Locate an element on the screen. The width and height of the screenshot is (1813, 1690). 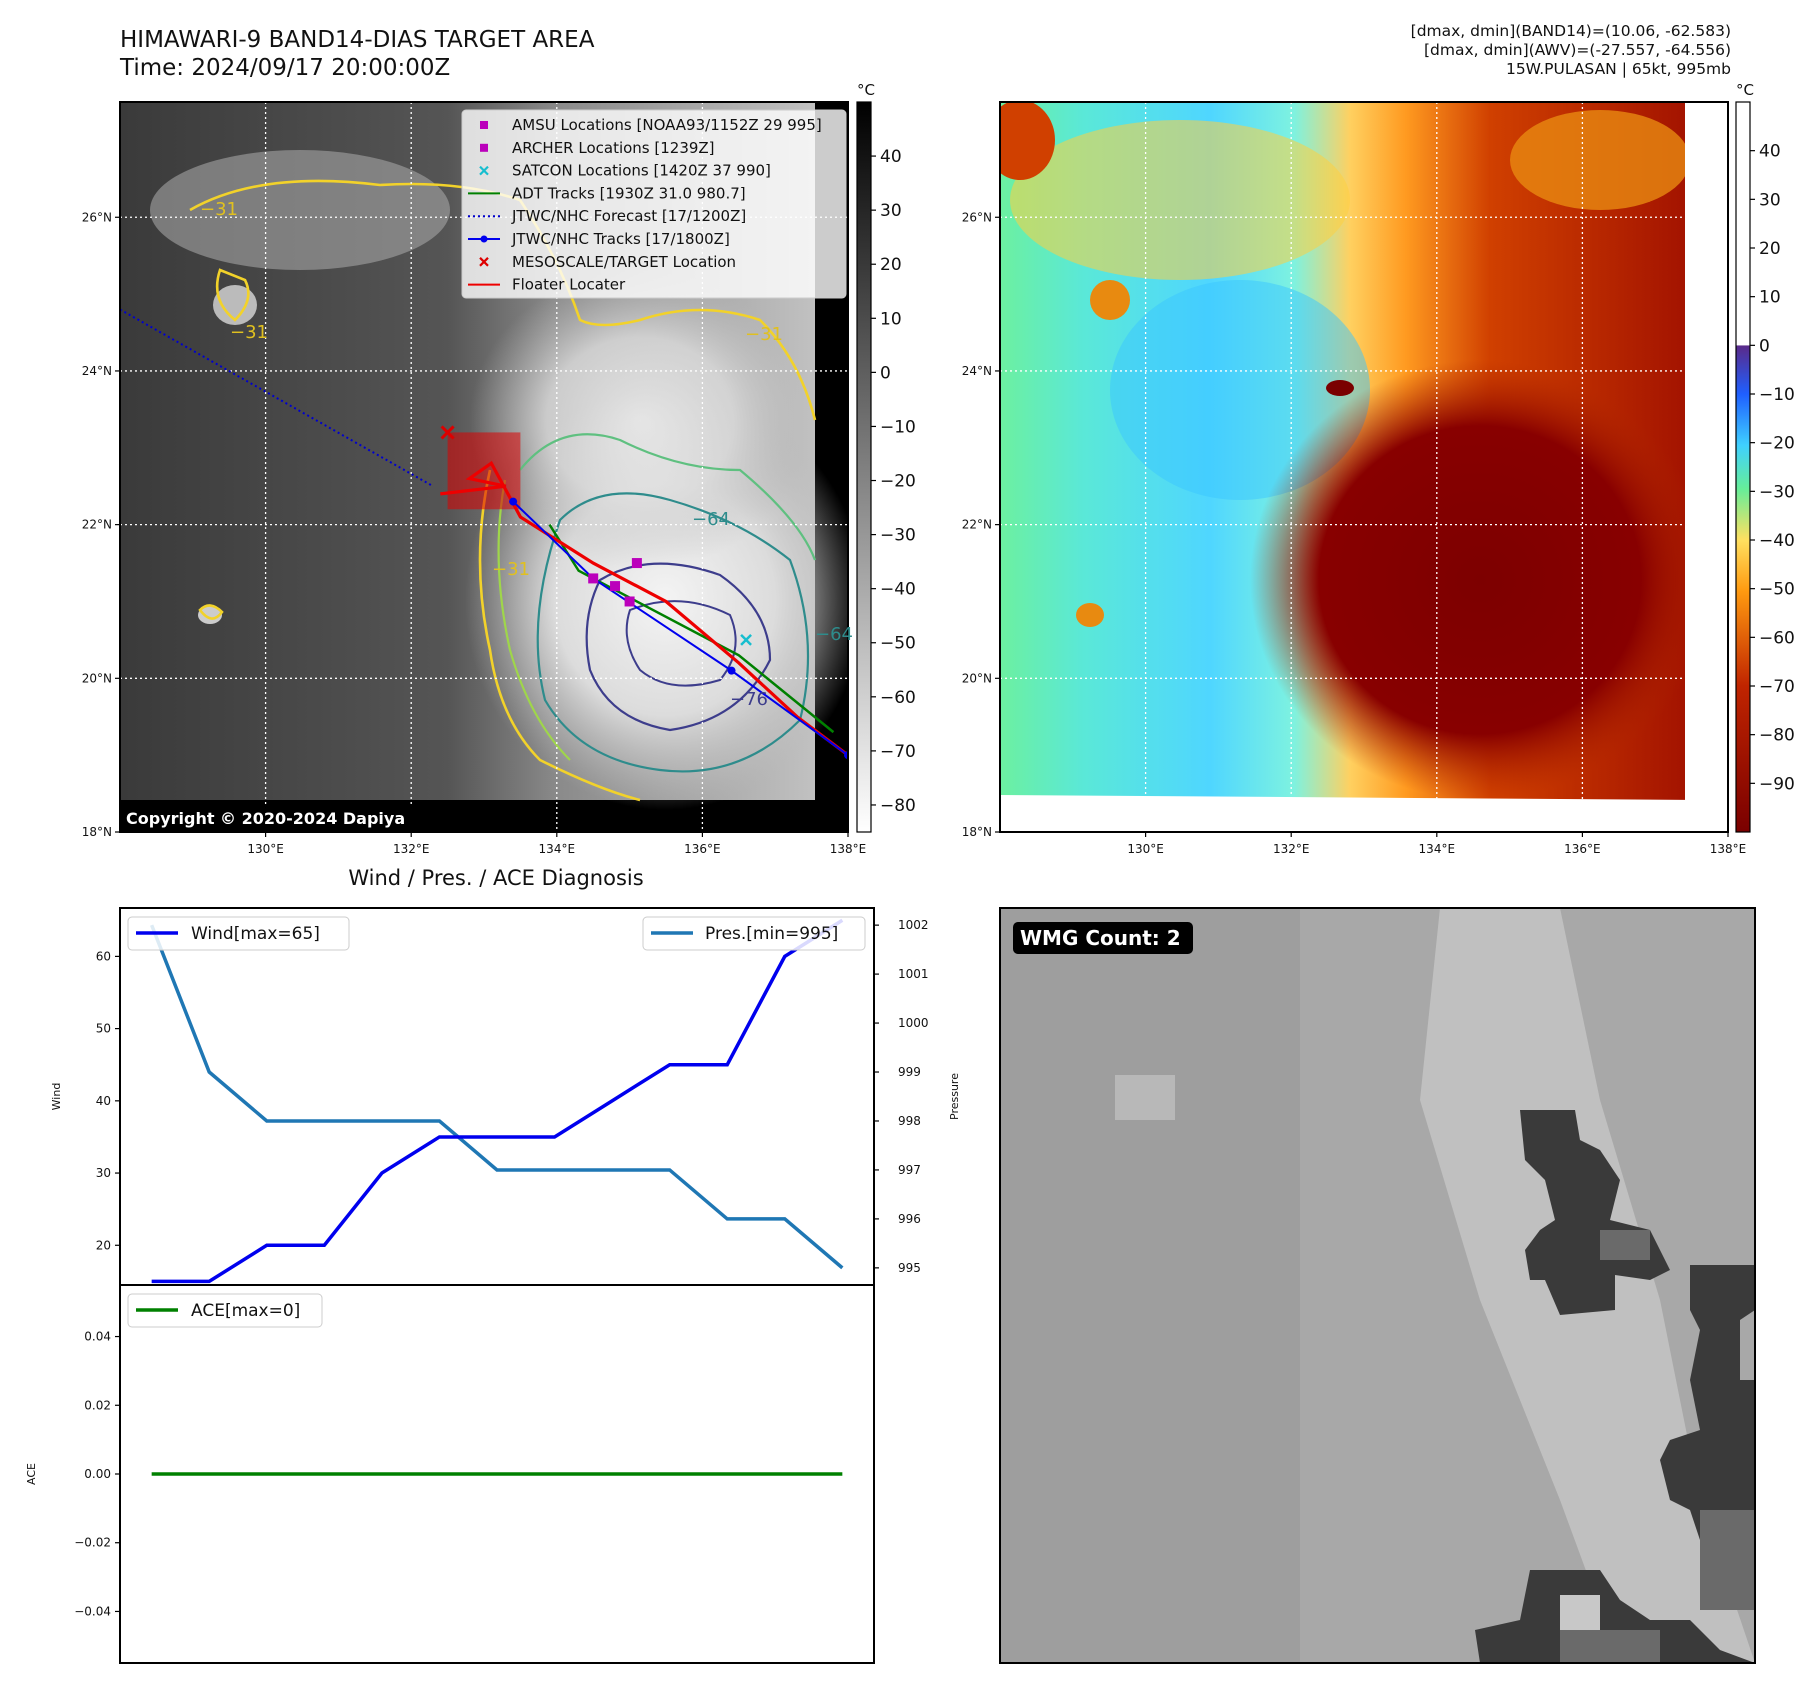
target-marker is located at coordinates (447, 432).